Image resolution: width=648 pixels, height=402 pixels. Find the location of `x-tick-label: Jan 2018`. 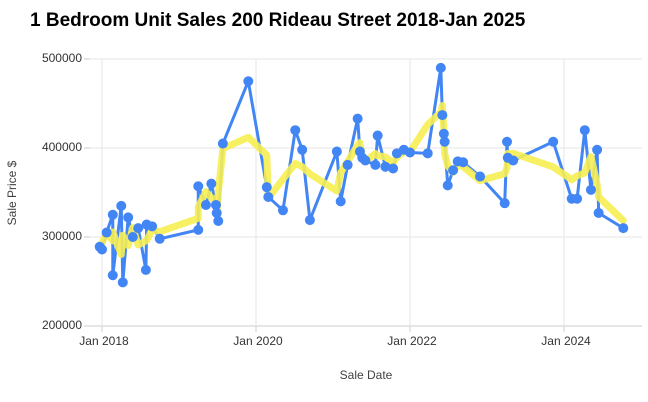

x-tick-label: Jan 2018 is located at coordinates (104, 341).